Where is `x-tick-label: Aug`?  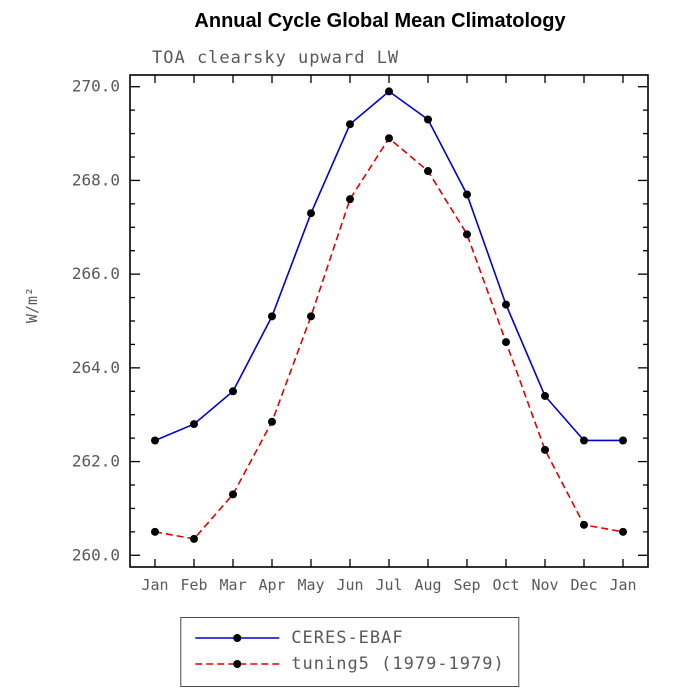
x-tick-label: Aug is located at coordinates (427, 585).